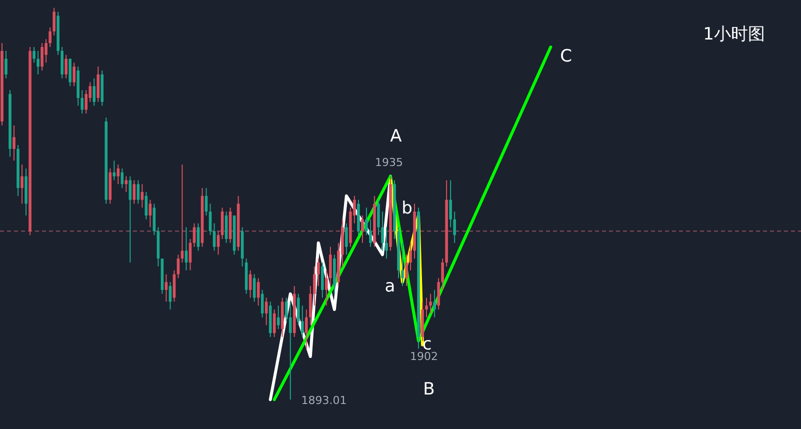 This screenshot has height=429, width=801. I want to click on annotation: 1935, so click(389, 163).